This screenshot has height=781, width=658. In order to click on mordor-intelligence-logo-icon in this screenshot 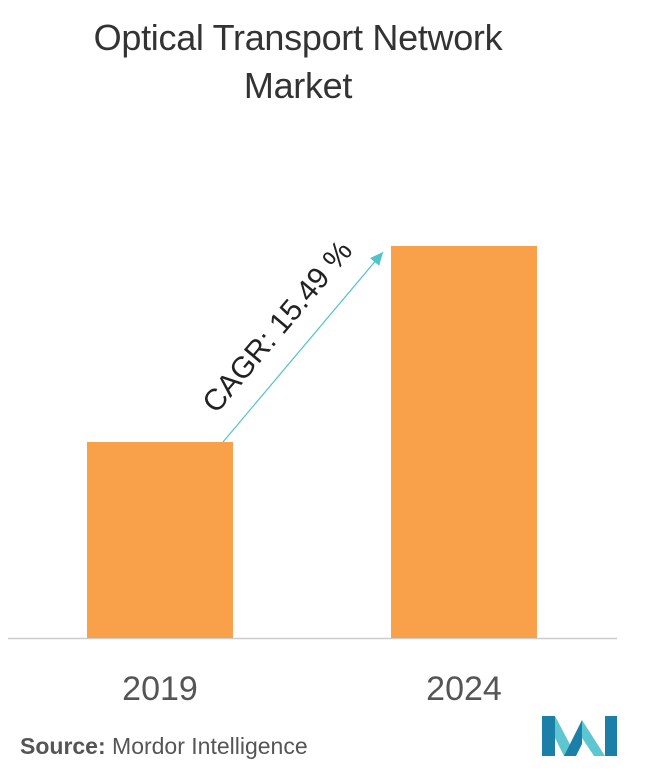, I will do `click(579, 736)`.